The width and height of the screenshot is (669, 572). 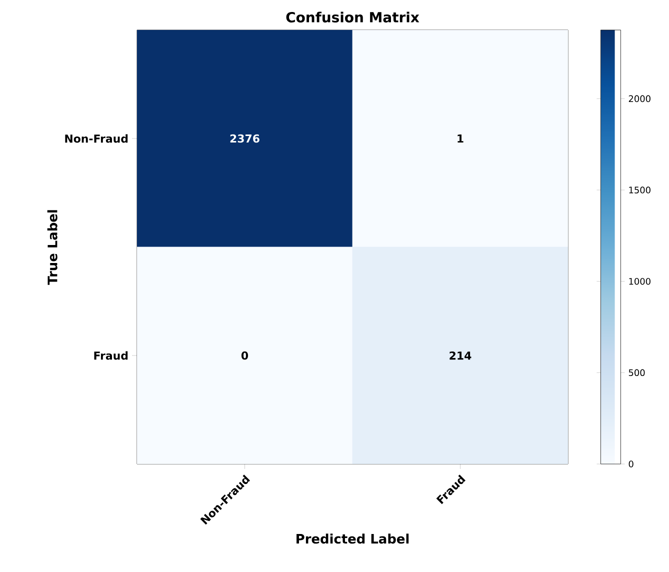 I want to click on x-axis-title: Predicted Label, so click(x=352, y=539).